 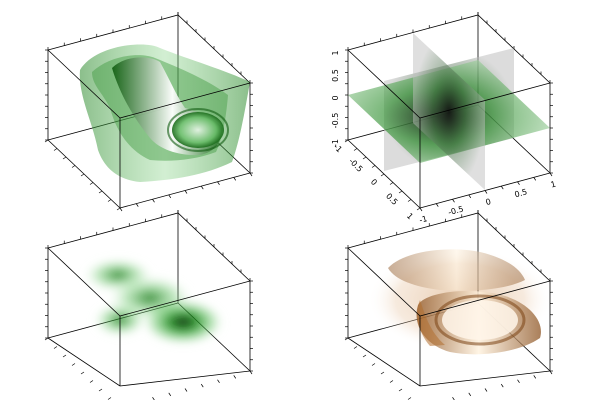 What do you see at coordinates (488, 202) in the screenshot?
I see `y-tick-label: 0` at bounding box center [488, 202].